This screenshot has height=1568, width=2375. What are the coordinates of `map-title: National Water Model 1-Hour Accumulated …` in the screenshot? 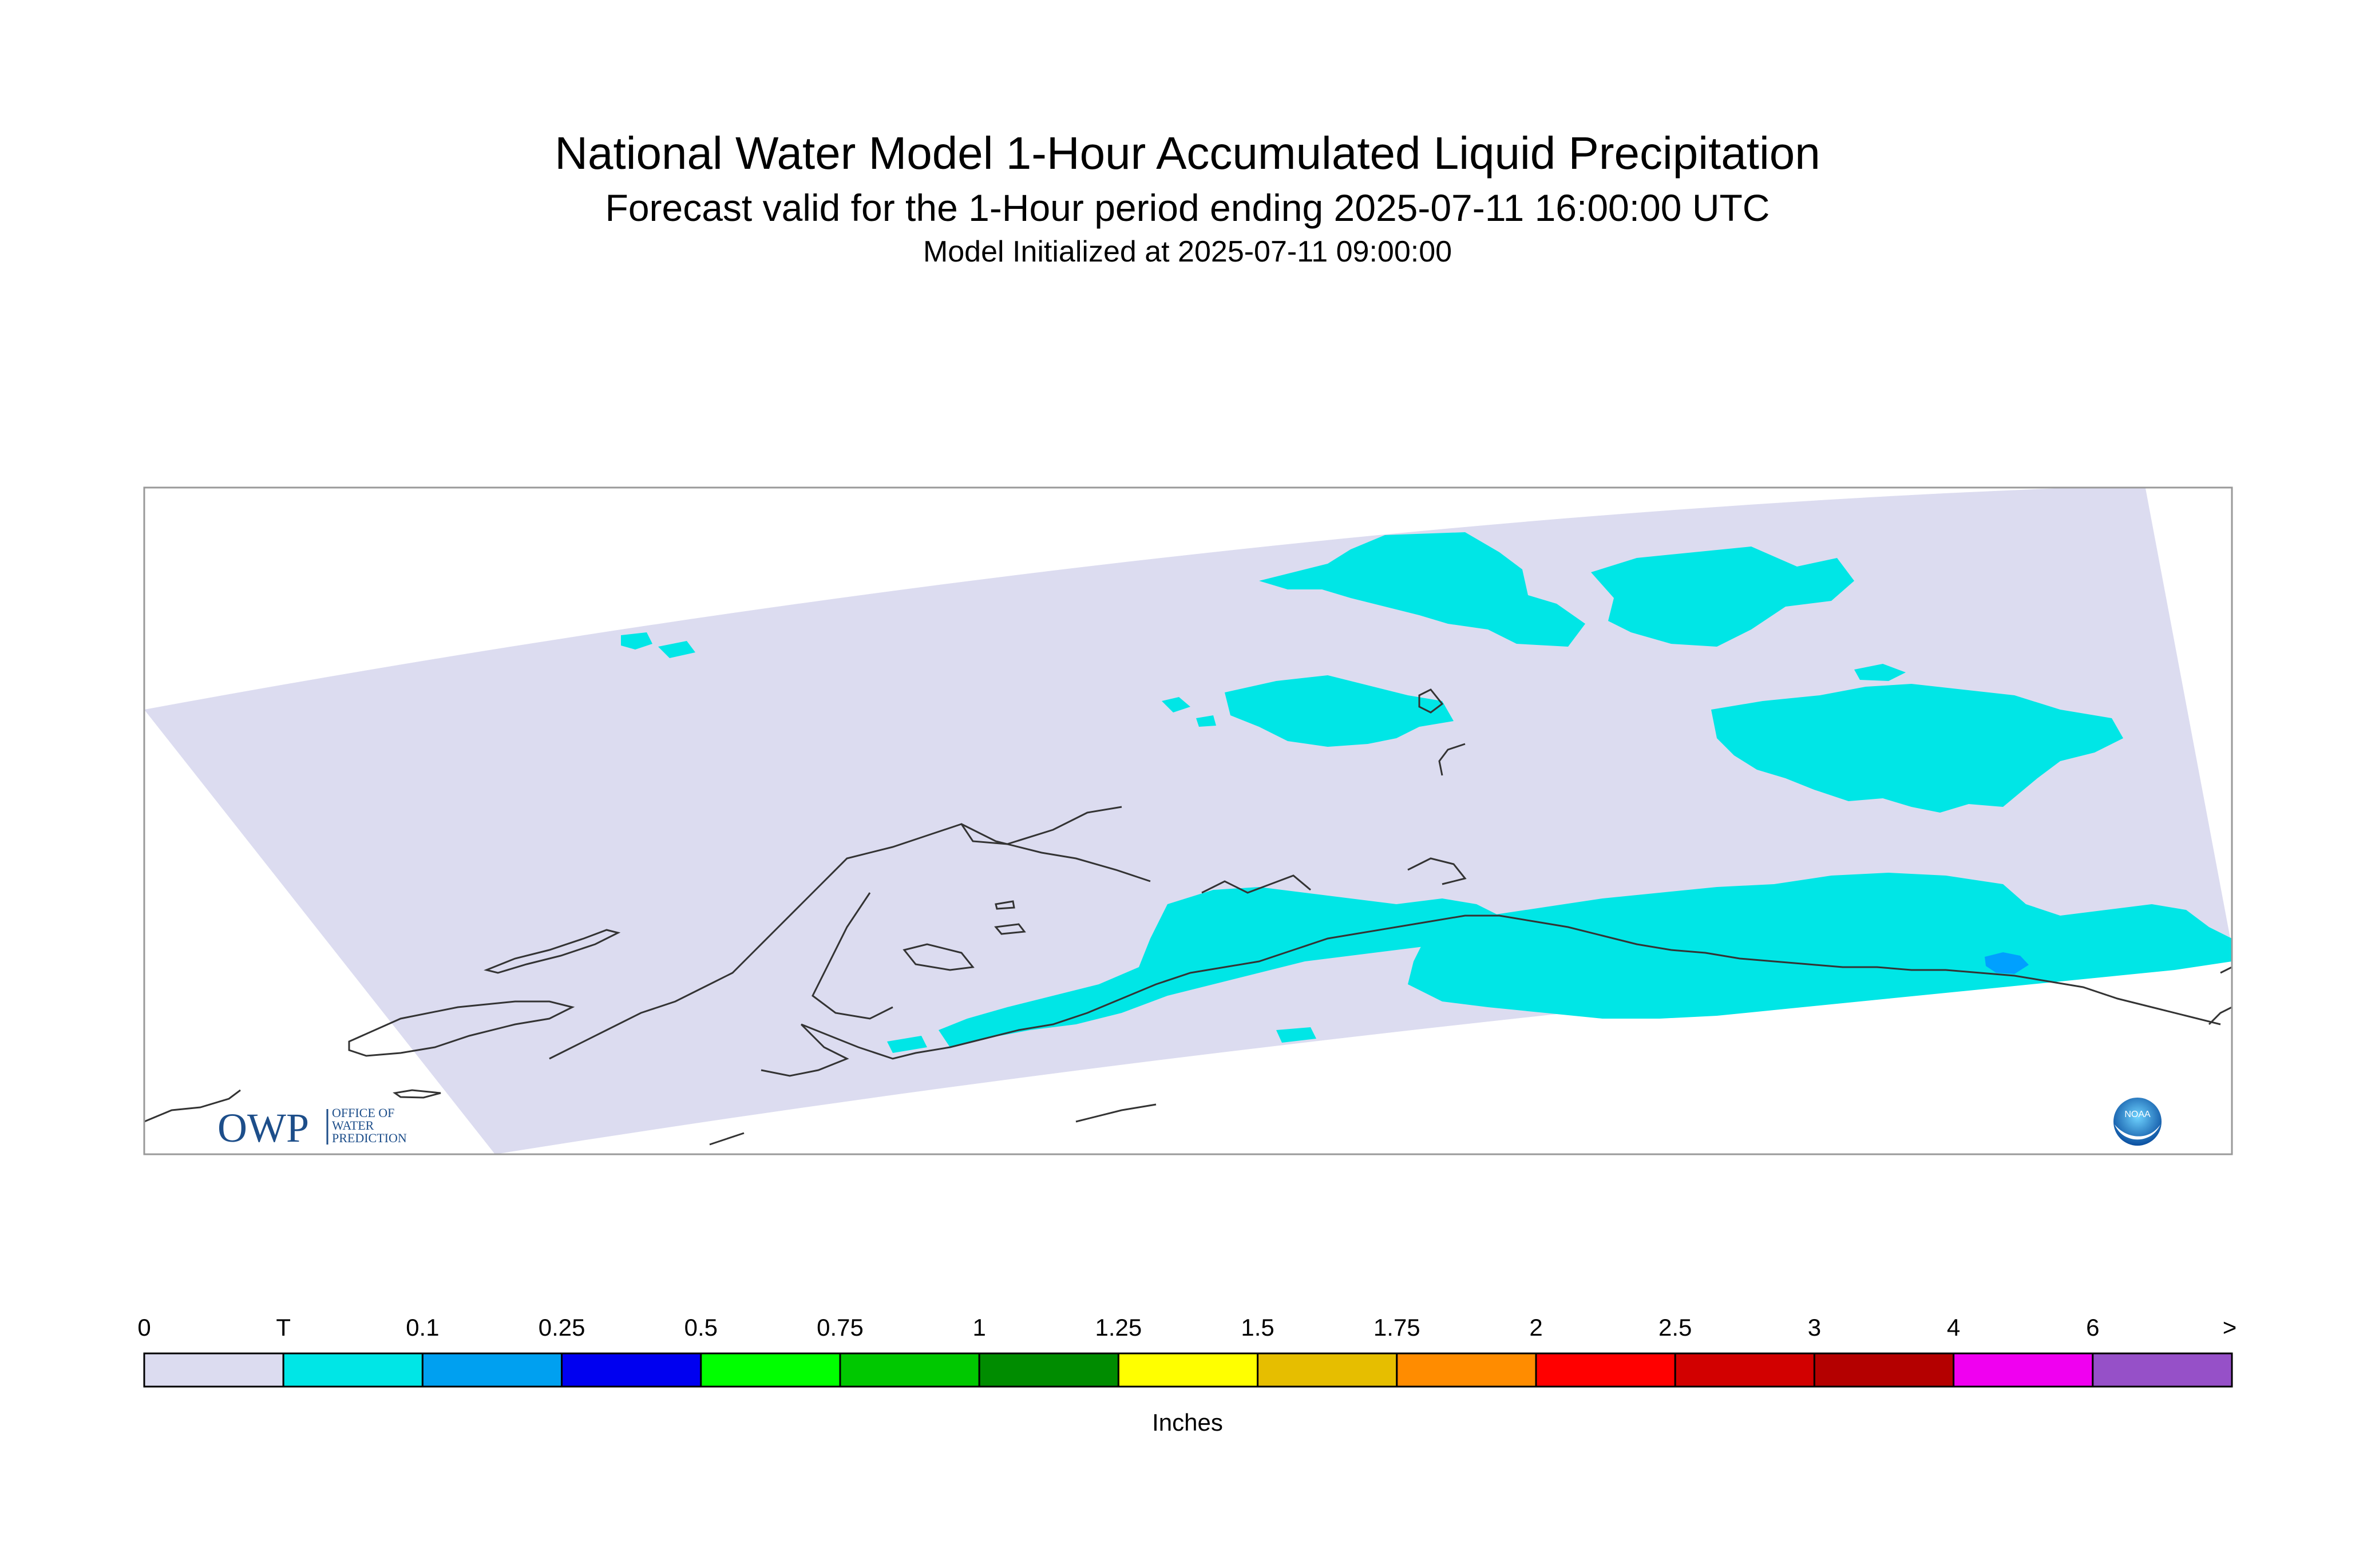 It's located at (1187, 153).